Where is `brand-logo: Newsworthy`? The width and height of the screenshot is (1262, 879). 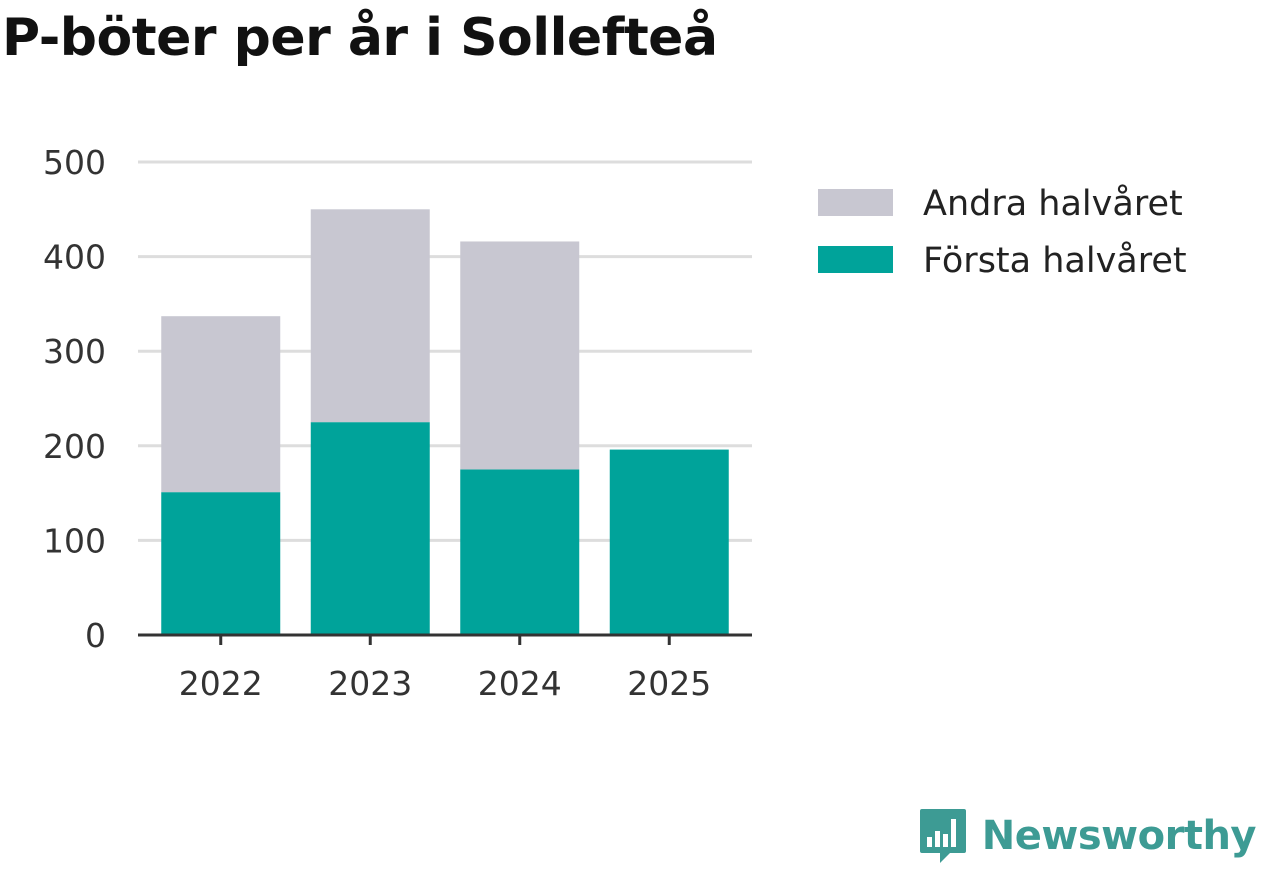 brand-logo: Newsworthy is located at coordinates (1087, 836).